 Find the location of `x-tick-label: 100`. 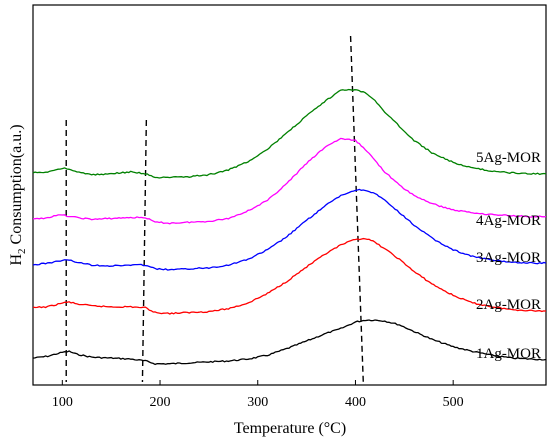

x-tick-label: 100 is located at coordinates (62, 402).